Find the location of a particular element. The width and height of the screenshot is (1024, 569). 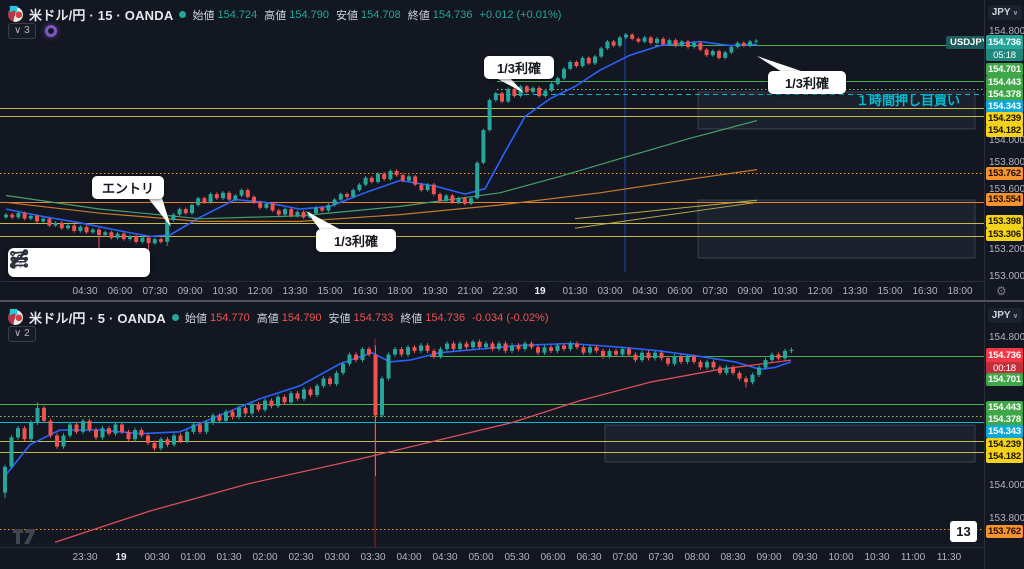

collapse-indicators-button: ∨ 3 is located at coordinates (22, 31).